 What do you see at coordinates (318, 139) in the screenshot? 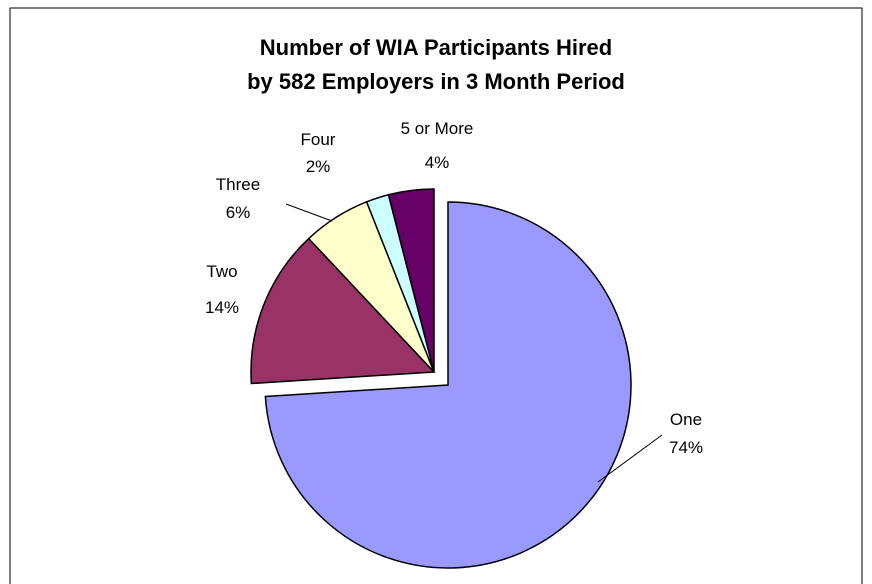
I see `slice-label: Four` at bounding box center [318, 139].